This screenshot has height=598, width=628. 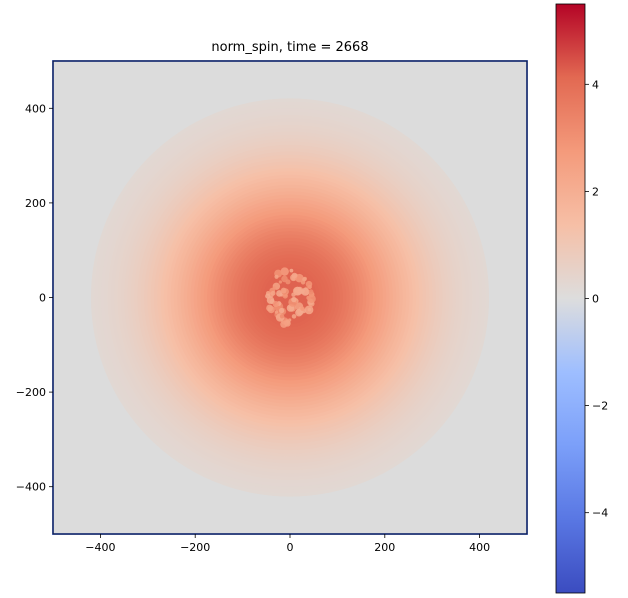 I want to click on y-tick-label: 200, so click(x=35, y=203).